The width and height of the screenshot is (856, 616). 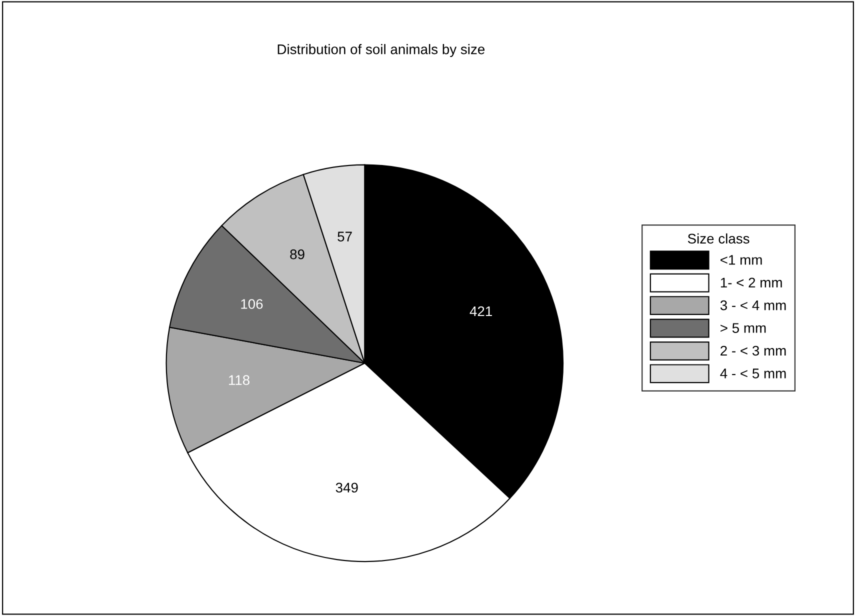 What do you see at coordinates (753, 351) in the screenshot?
I see `legend-label: 2 - < 3 mm` at bounding box center [753, 351].